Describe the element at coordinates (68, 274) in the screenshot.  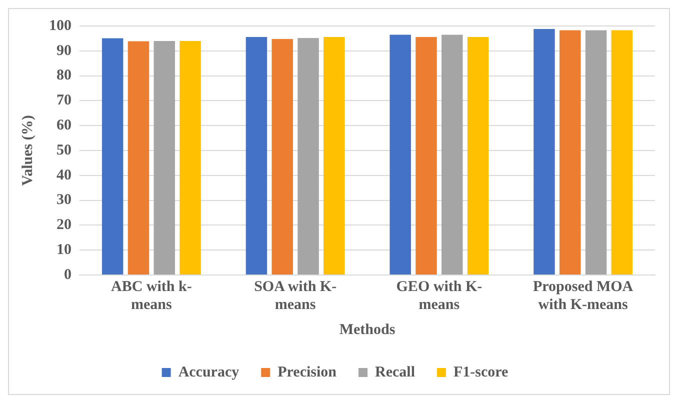
I see `y-tick-label: 0` at that location.